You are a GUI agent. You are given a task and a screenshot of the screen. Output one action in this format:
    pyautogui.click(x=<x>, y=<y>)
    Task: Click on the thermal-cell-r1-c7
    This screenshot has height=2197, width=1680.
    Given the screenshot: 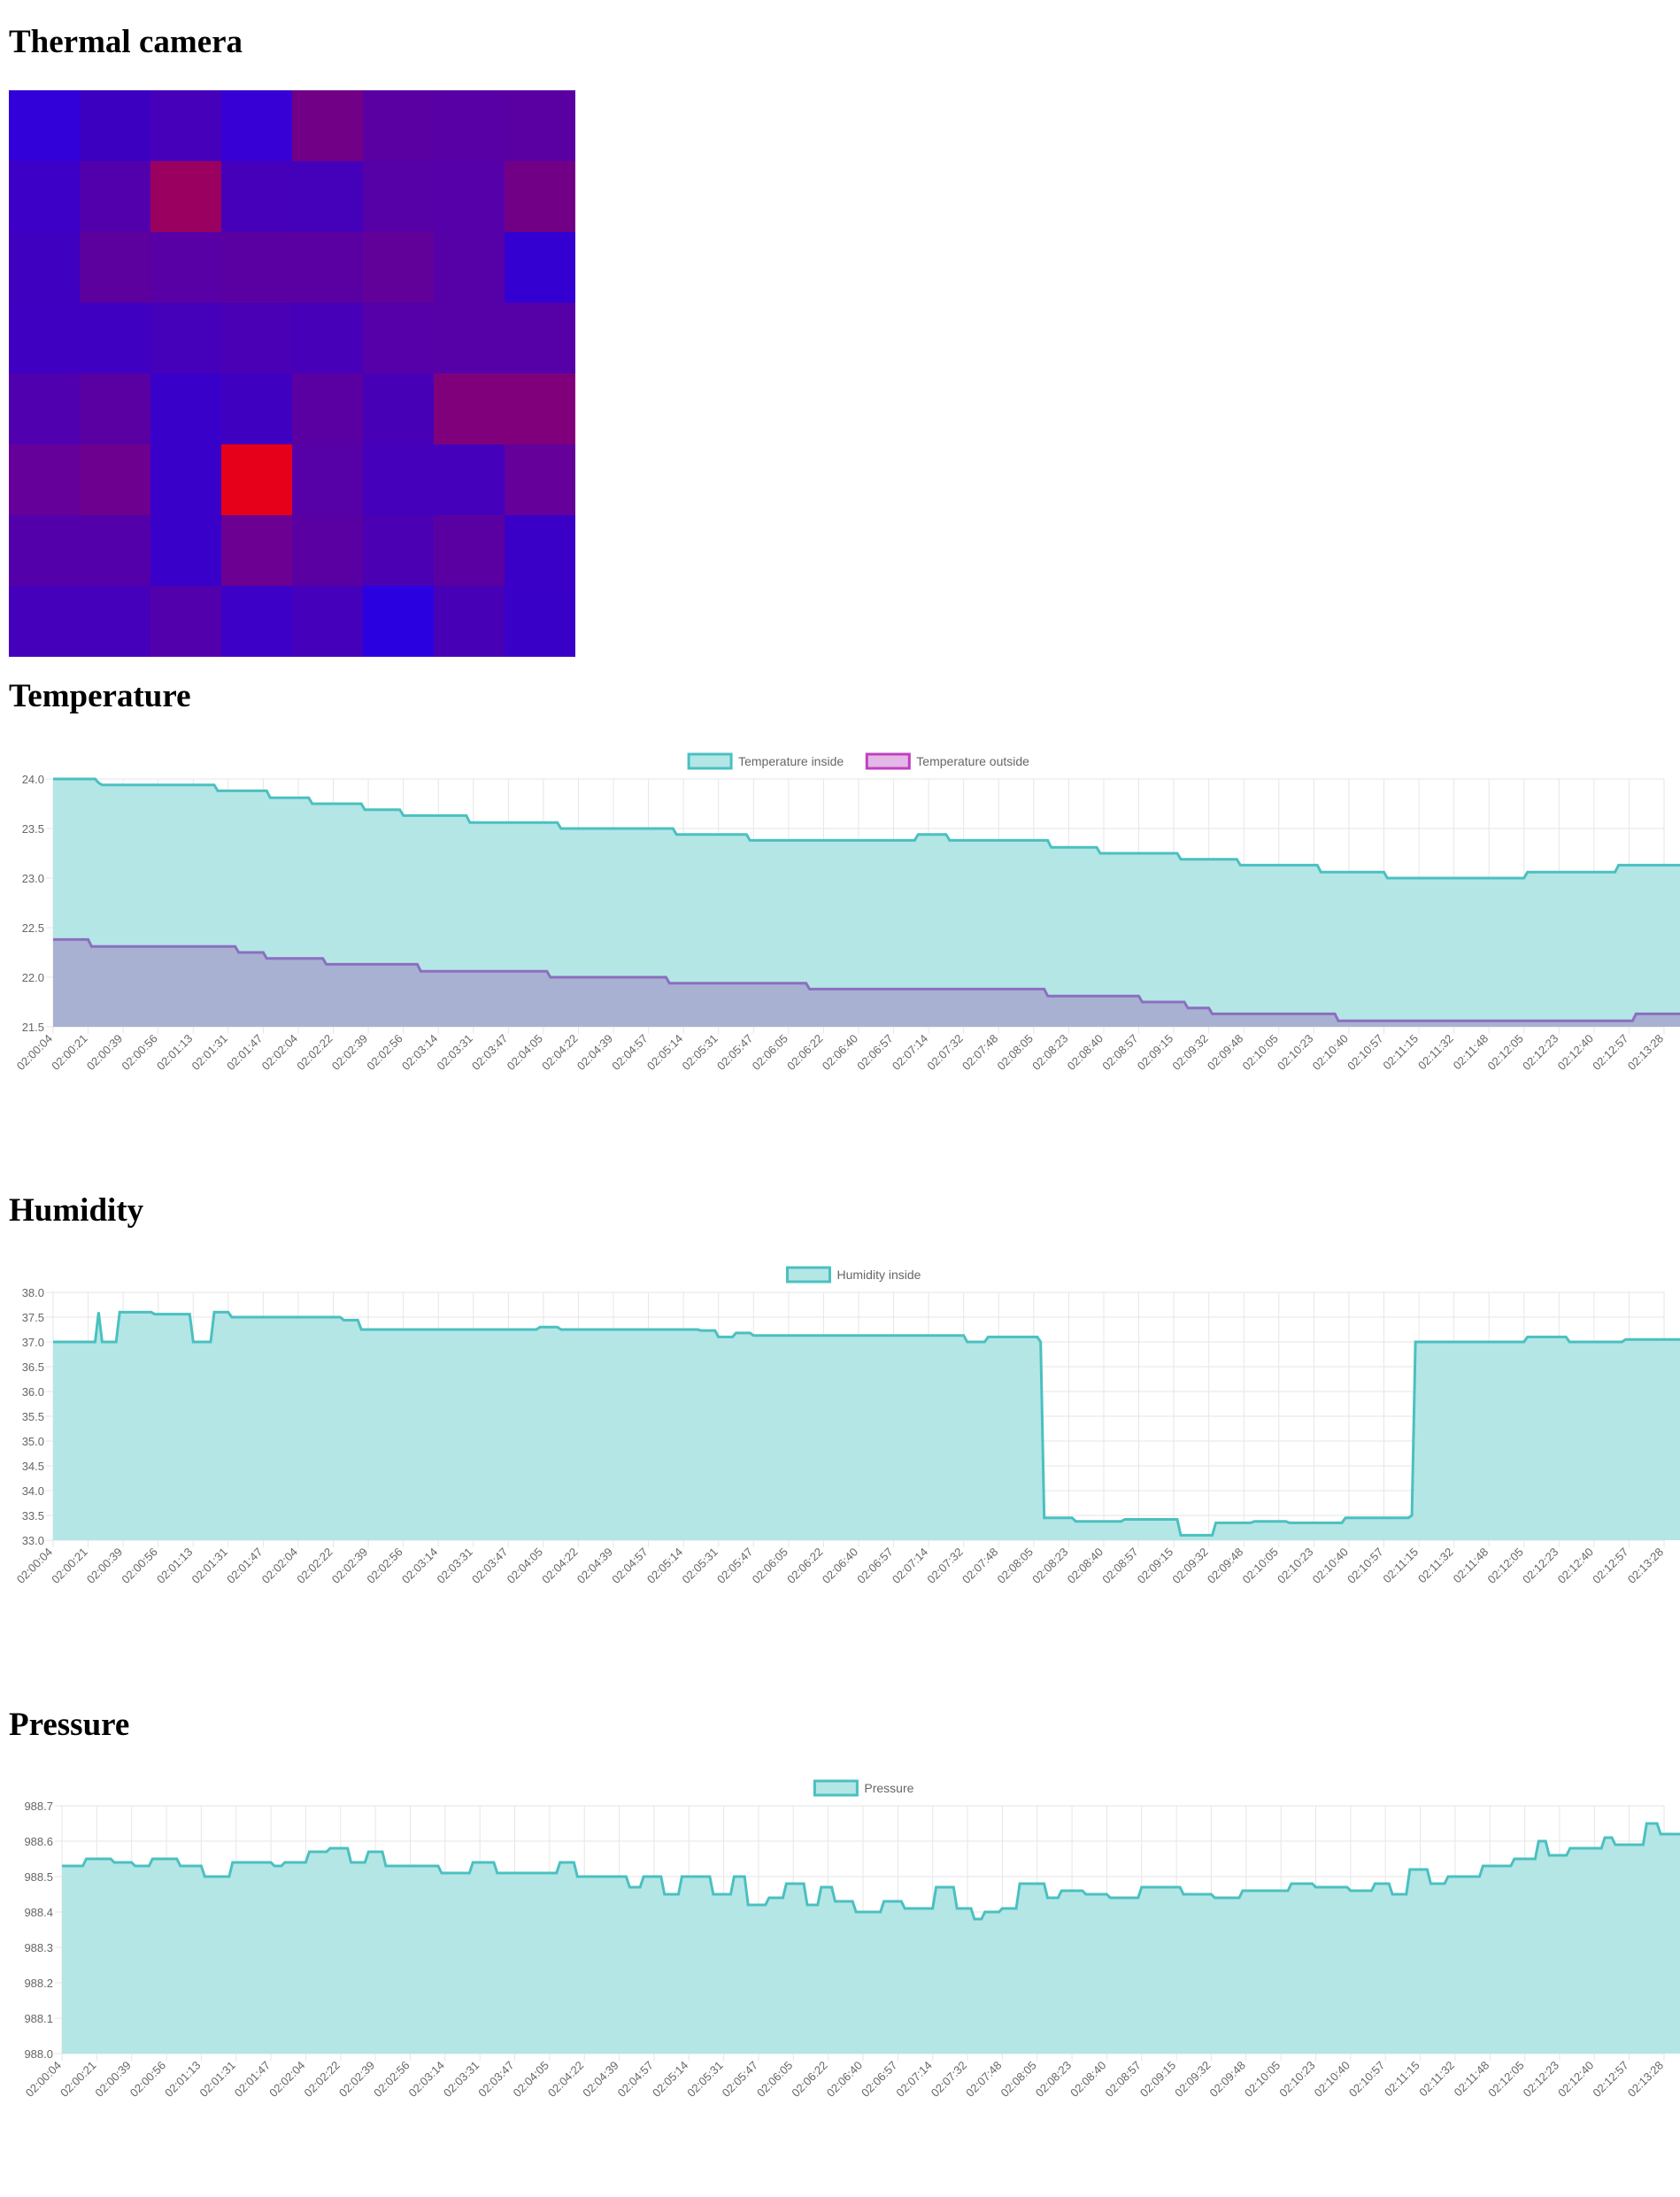 What is the action you would take?
    pyautogui.click(x=540, y=196)
    